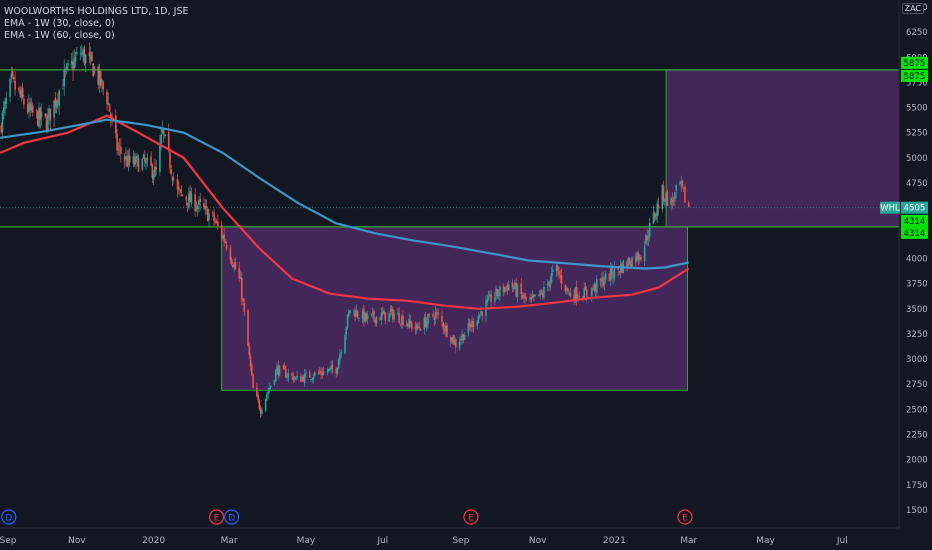  I want to click on price-label-tag: 4314, so click(914, 220).